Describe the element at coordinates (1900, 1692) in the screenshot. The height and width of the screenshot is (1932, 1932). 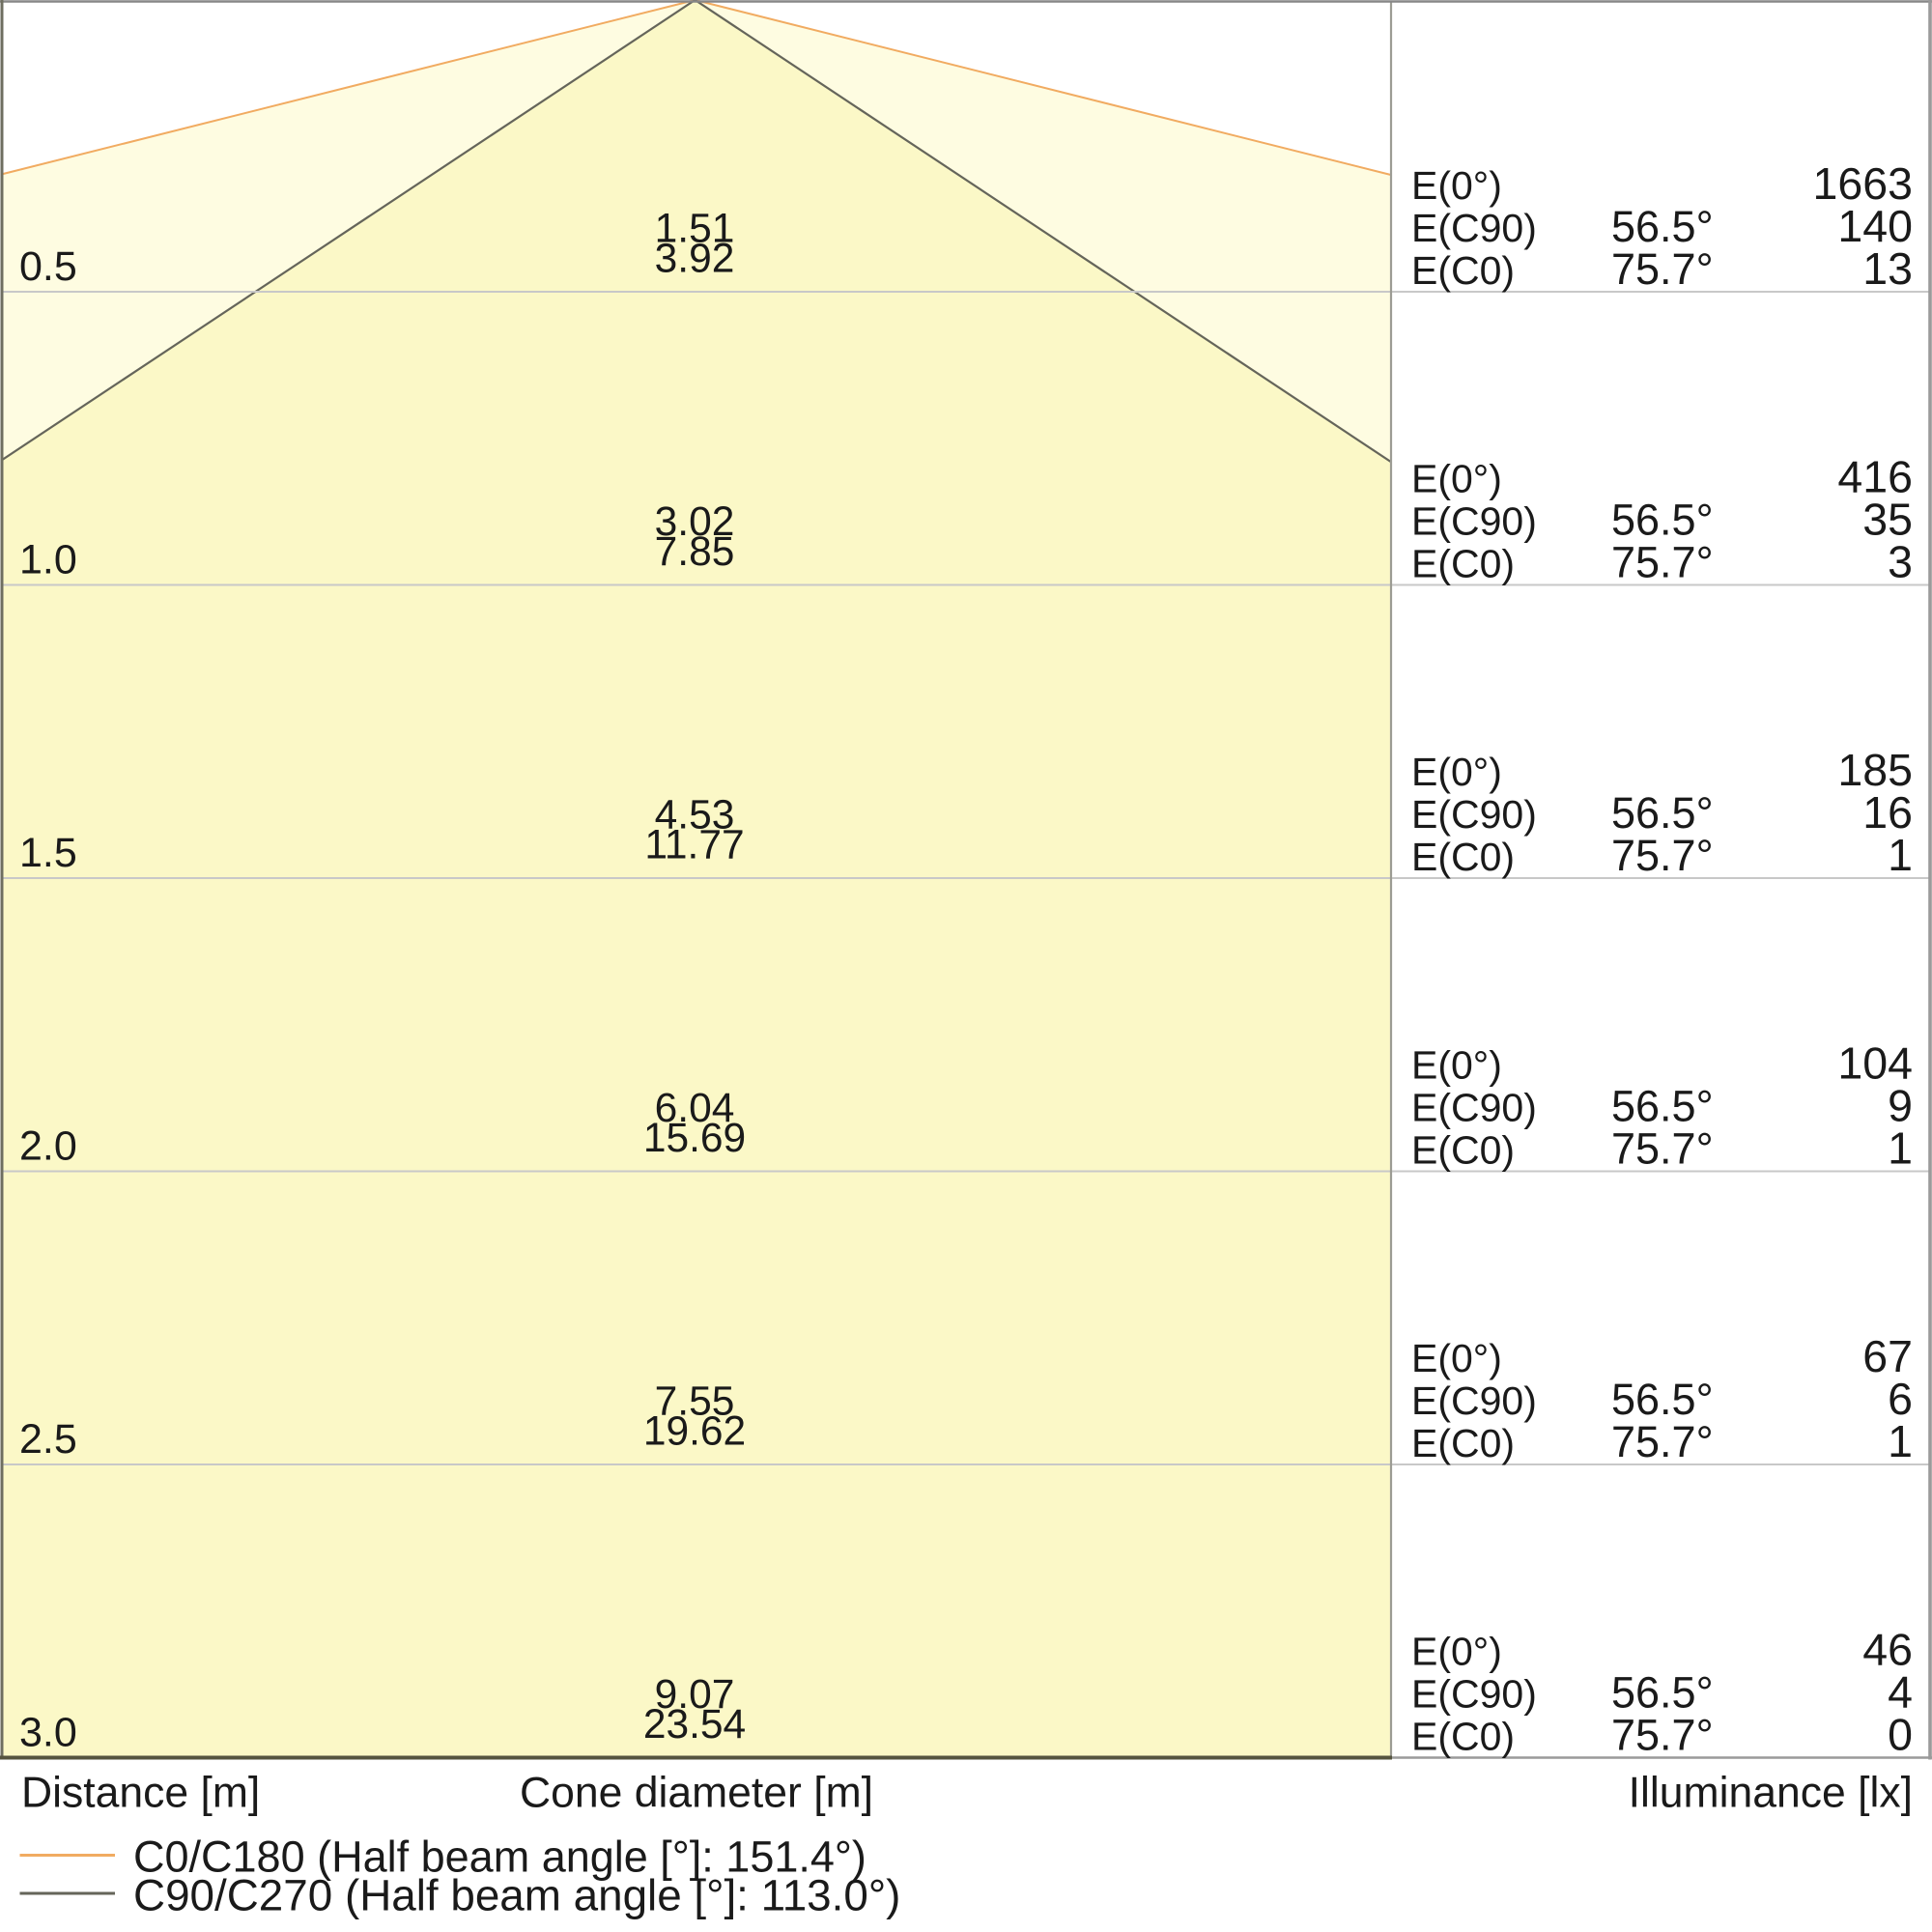
I see `svg-text: 4` at that location.